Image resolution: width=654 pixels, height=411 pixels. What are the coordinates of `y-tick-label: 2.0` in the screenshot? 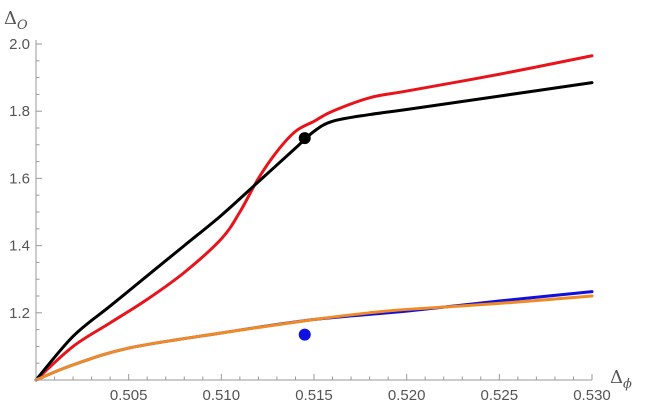 It's located at (19, 44).